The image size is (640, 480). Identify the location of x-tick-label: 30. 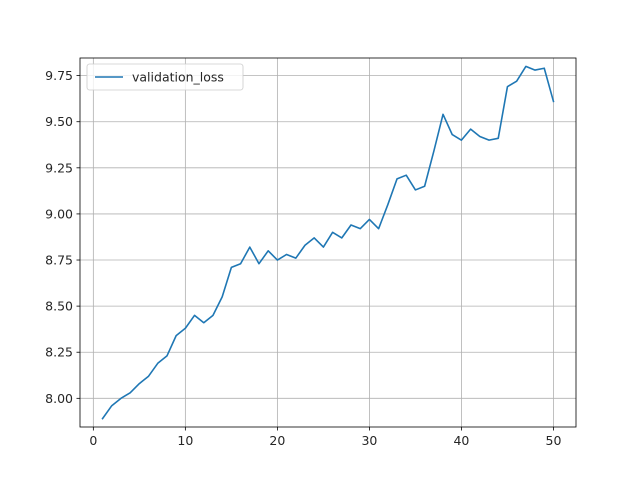
(369, 440).